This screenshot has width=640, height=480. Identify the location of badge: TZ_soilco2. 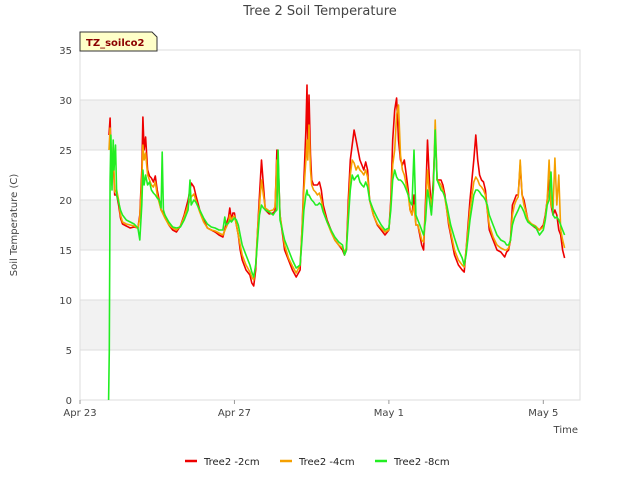
(118, 41).